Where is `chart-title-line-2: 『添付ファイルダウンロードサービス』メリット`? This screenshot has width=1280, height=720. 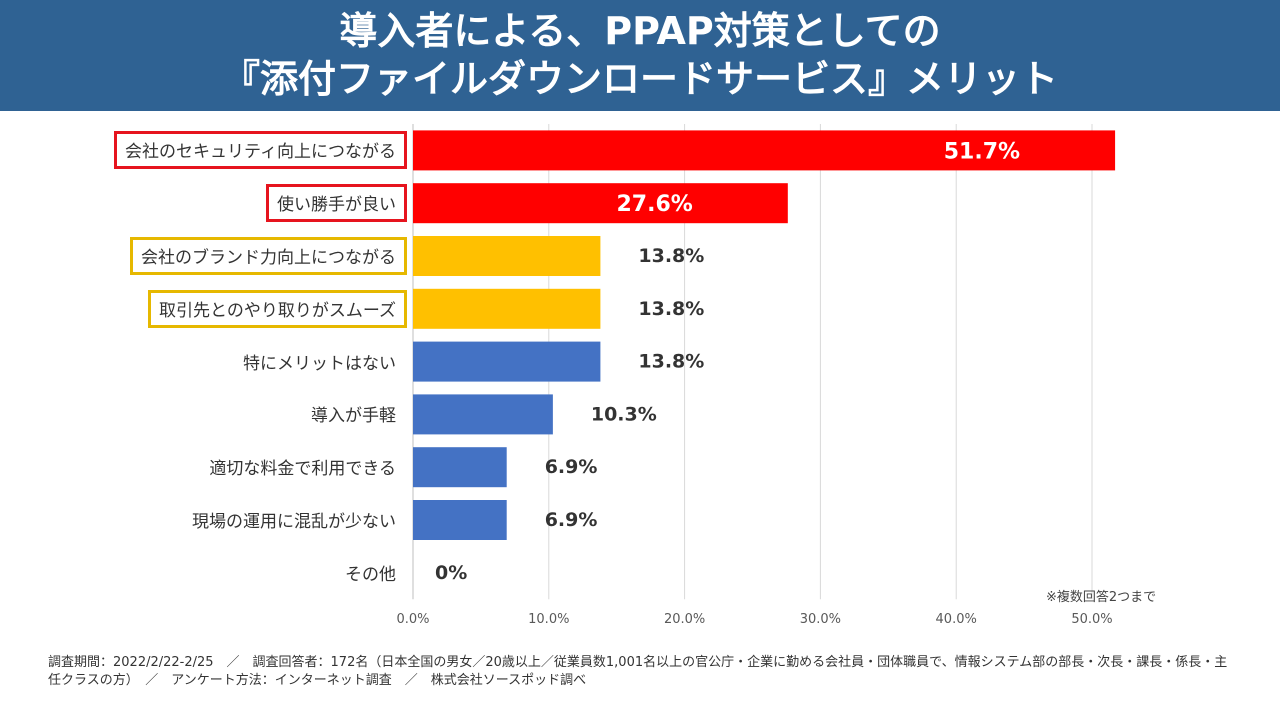 chart-title-line-2: 『添付ファイルダウンロードサービス』メリット is located at coordinates (639, 79).